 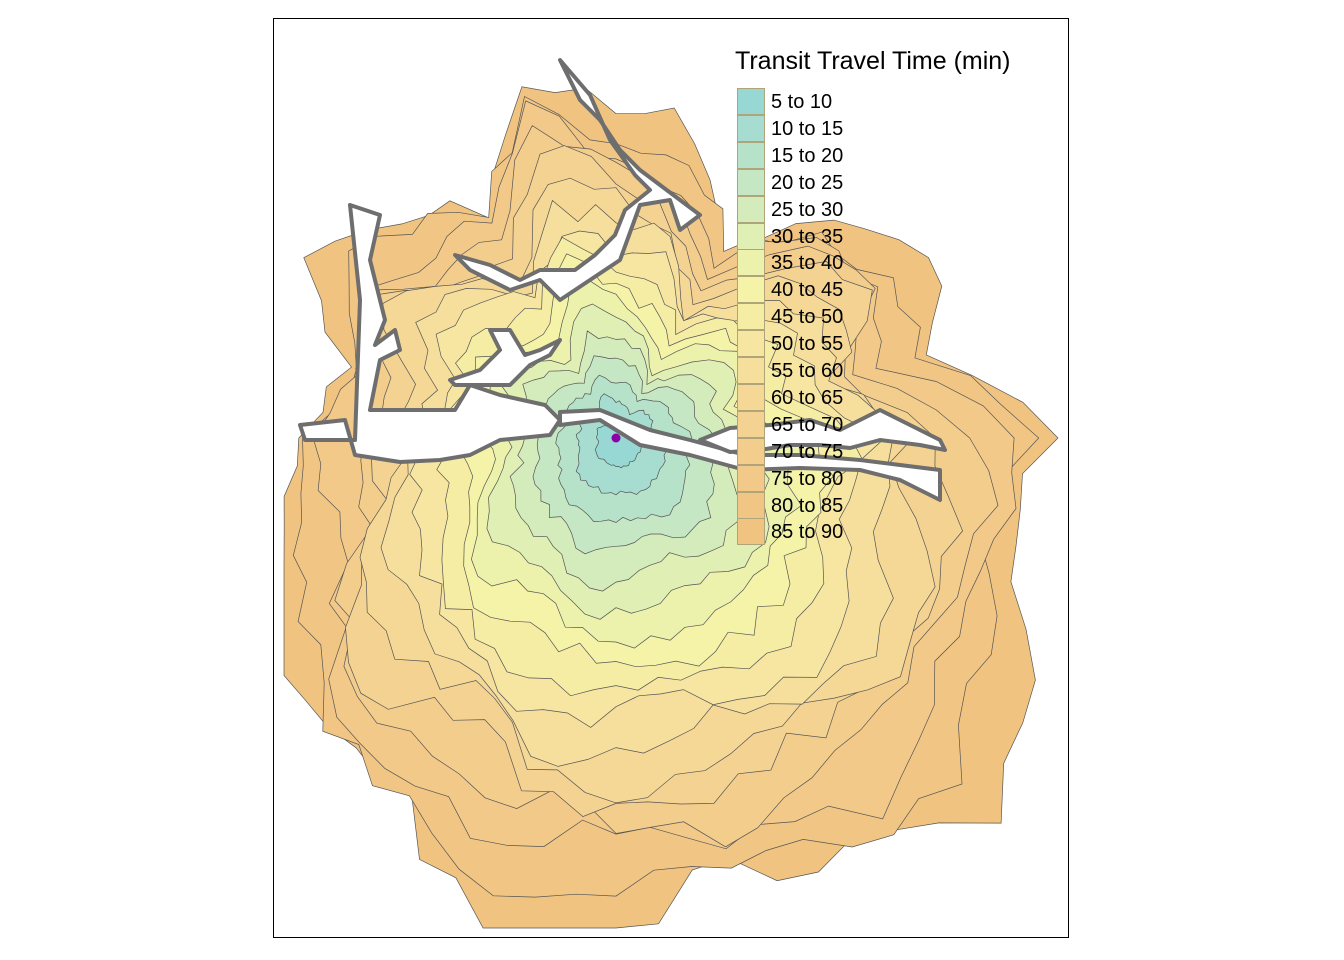 What do you see at coordinates (807, 424) in the screenshot?
I see `legend-label: 65 to 70` at bounding box center [807, 424].